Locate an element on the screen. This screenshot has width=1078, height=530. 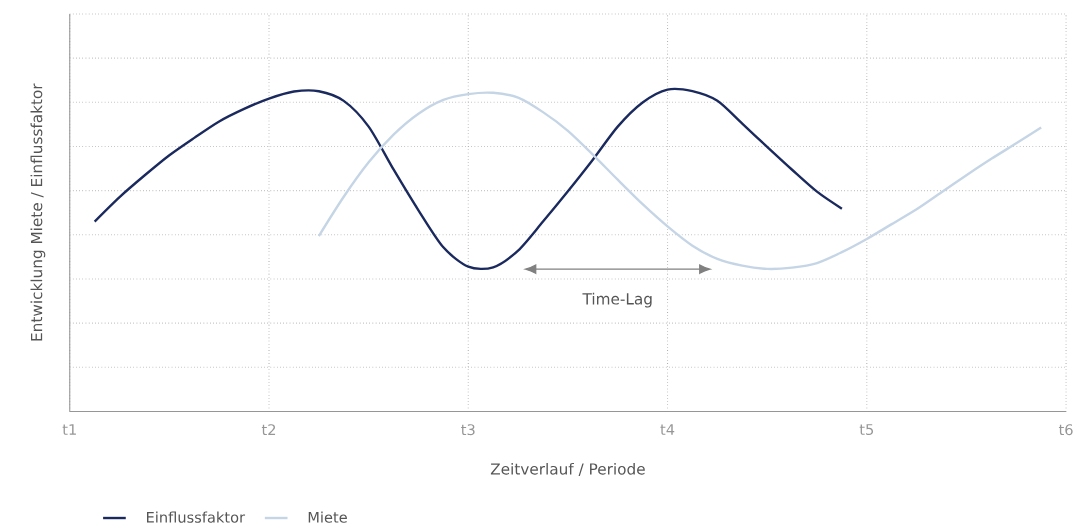
x-axis-title: Zeitverlauf / Periode is located at coordinates (567, 469).